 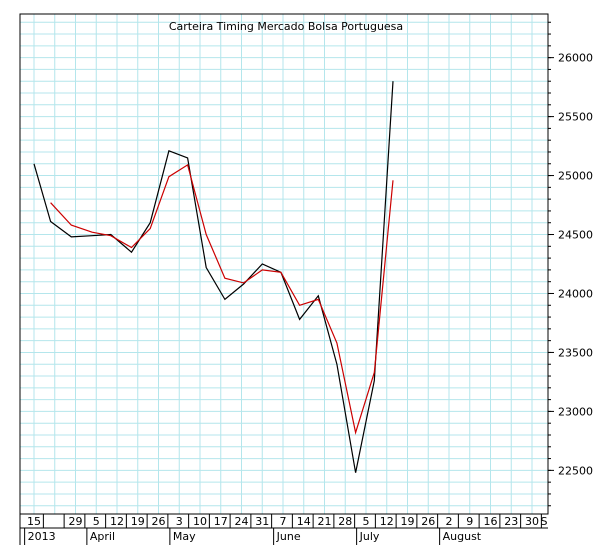 What do you see at coordinates (369, 536) in the screenshot?
I see `month-label: July` at bounding box center [369, 536].